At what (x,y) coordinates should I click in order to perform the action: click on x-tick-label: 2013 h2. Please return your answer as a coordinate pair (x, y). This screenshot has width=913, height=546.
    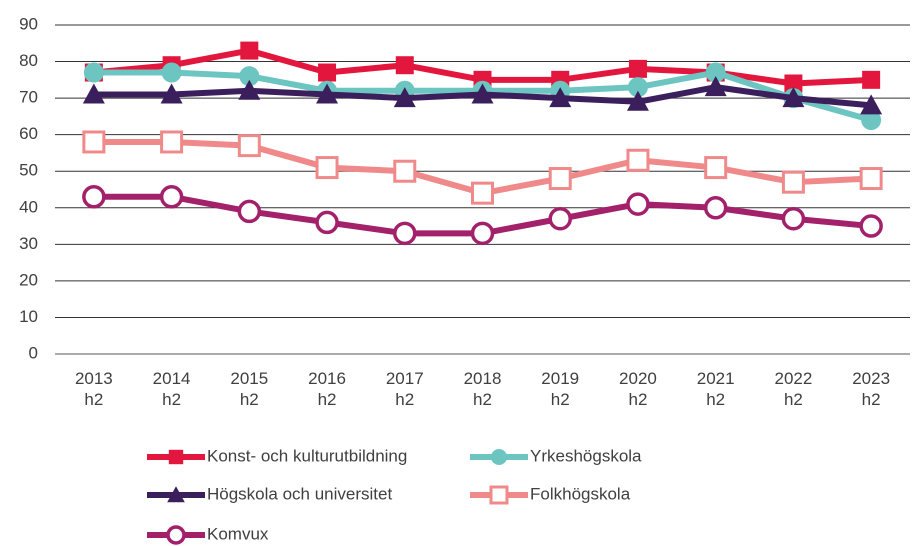
    Looking at the image, I should click on (93, 389).